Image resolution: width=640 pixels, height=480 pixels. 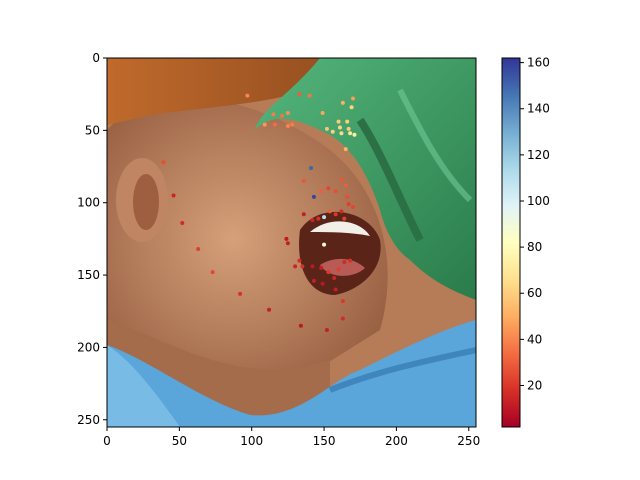 I want to click on colorbar-tick-label: 100, so click(x=538, y=201).